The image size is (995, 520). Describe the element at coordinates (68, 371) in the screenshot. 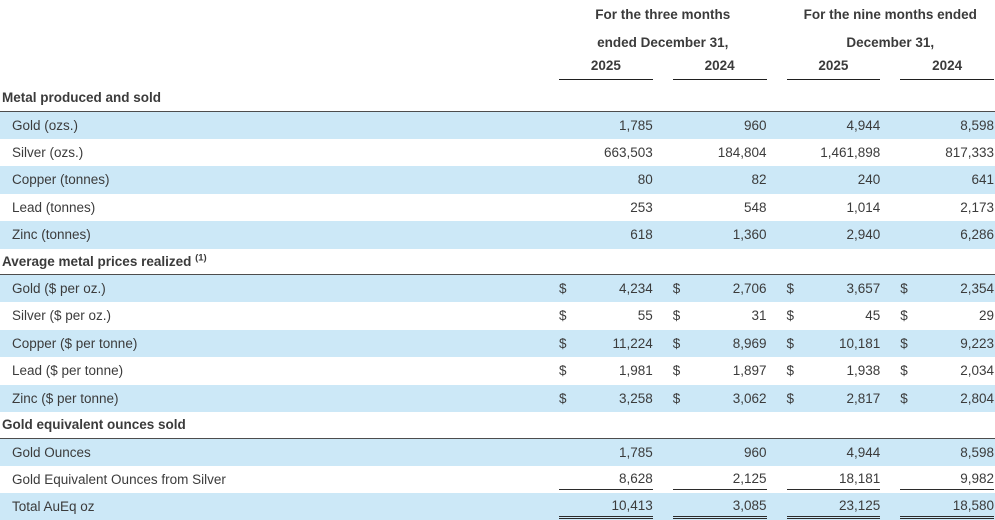

I see `row-label: Lead ($ per tonne)` at that location.